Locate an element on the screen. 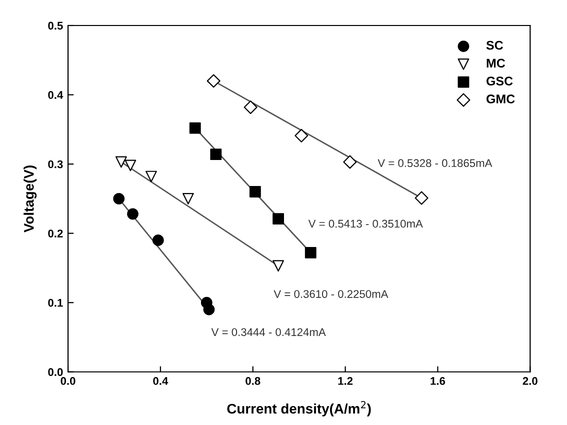 This screenshot has height=425, width=567. y-tick-label: 0.2 is located at coordinates (55, 234).